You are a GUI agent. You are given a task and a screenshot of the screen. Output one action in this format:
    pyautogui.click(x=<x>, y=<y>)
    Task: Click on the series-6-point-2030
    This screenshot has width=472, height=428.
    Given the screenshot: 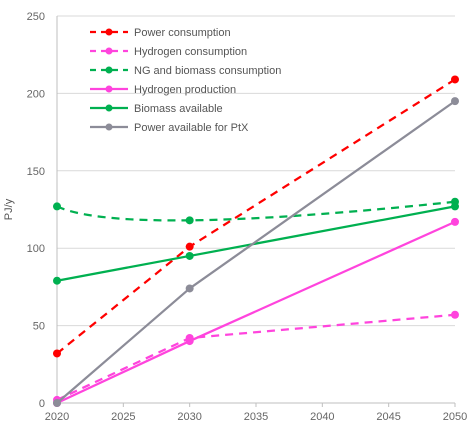 What is the action you would take?
    pyautogui.click(x=189, y=288)
    